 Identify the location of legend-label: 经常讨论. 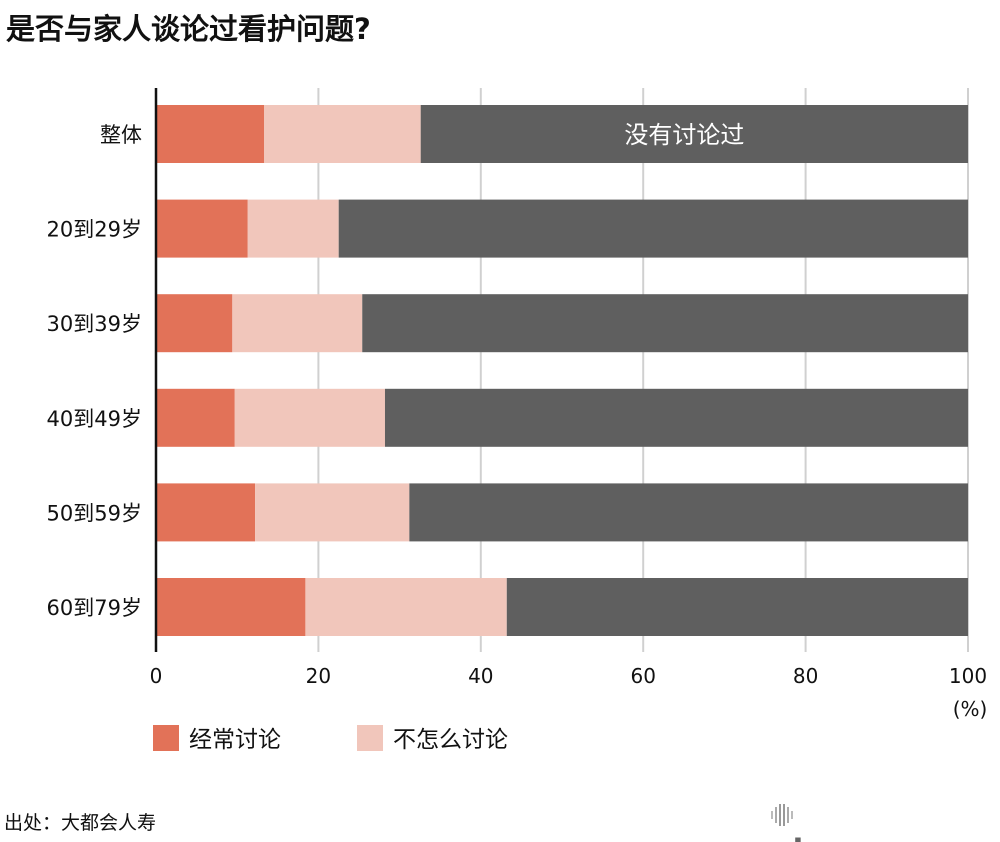
(235, 740).